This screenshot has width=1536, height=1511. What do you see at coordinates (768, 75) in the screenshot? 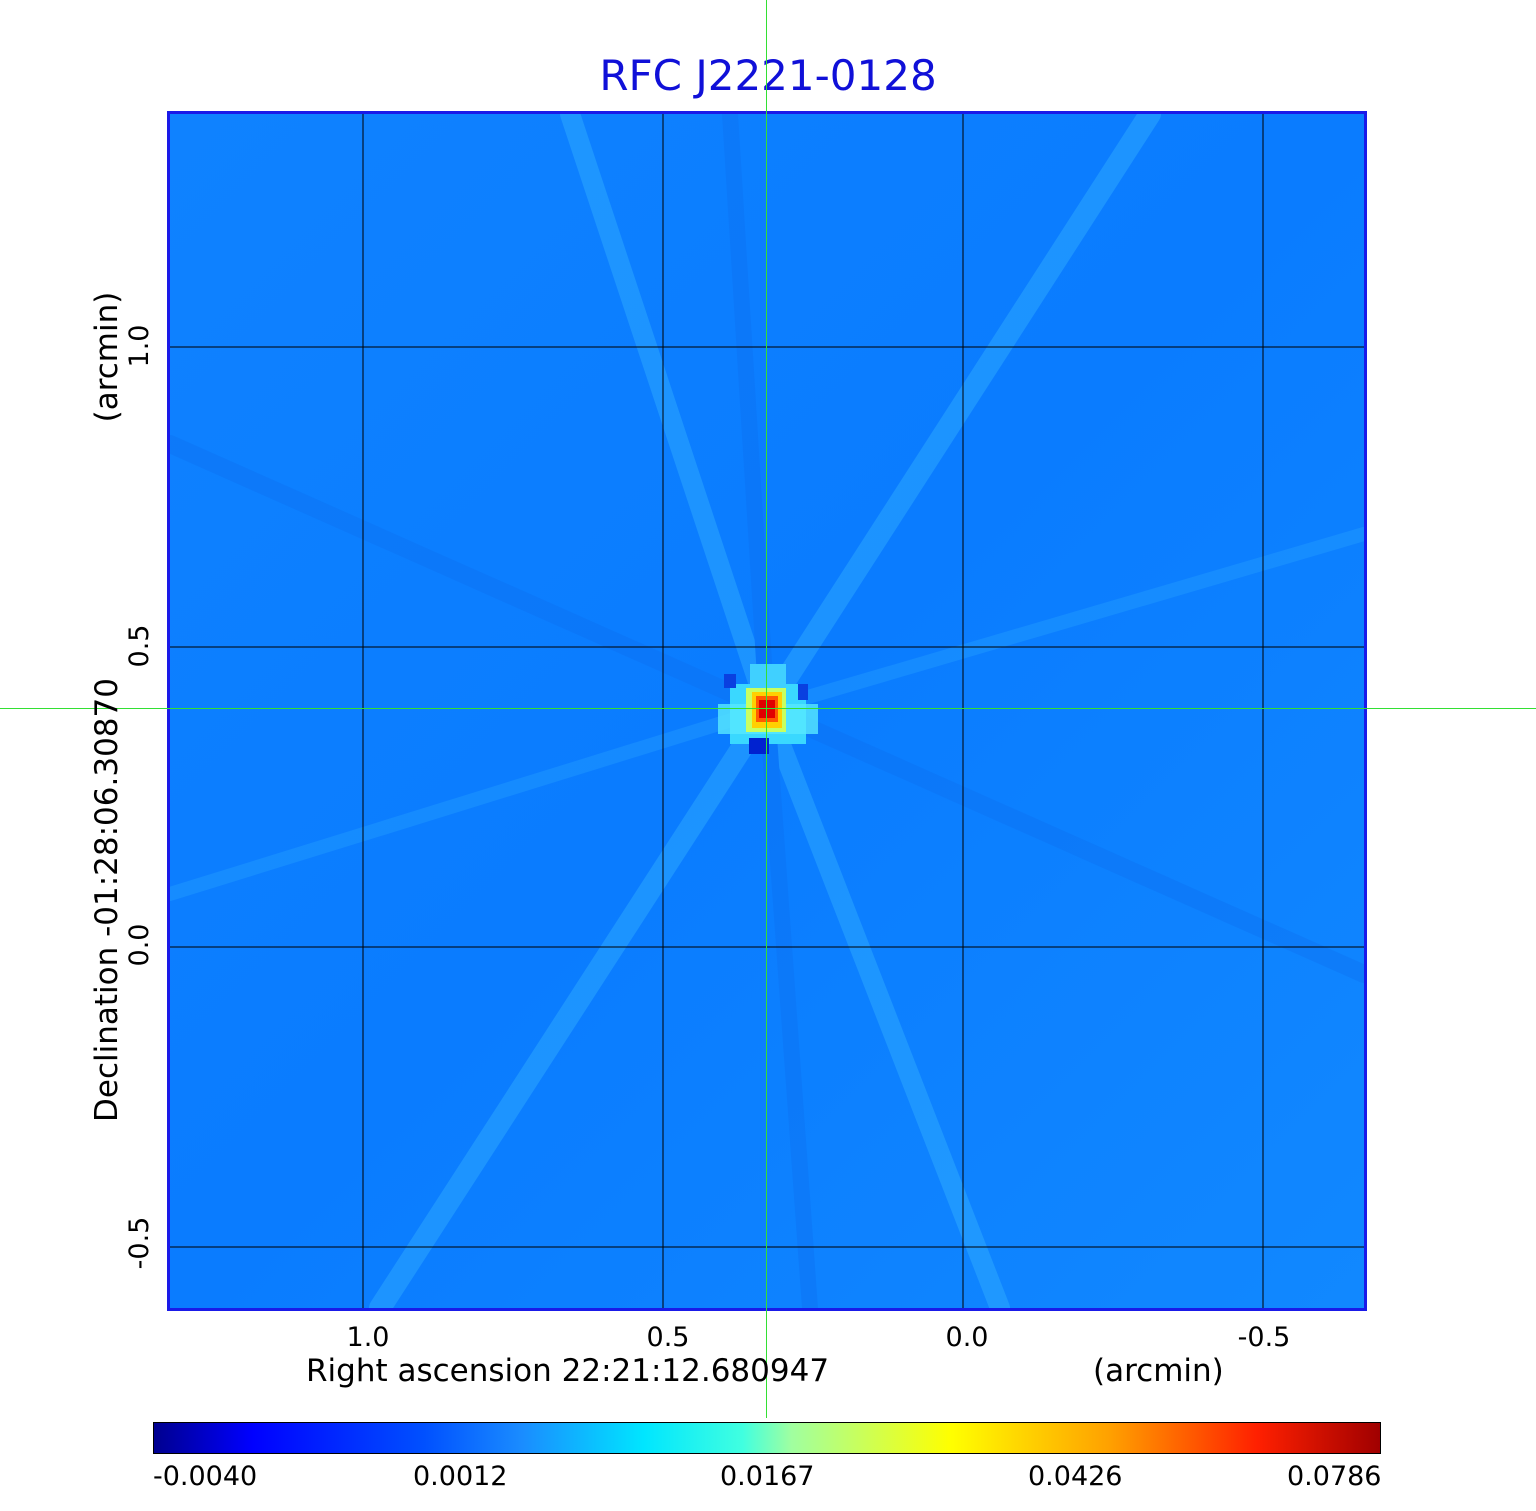
I see `plot-title: RFC J2221-0128` at bounding box center [768, 75].